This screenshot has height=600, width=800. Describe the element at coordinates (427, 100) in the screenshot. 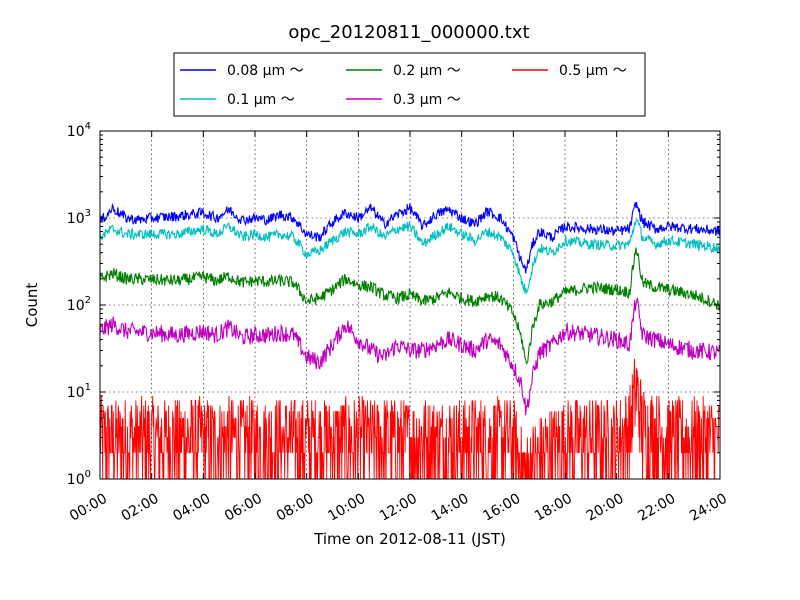

I see `legend-label: 0.3 μm ～` at that location.